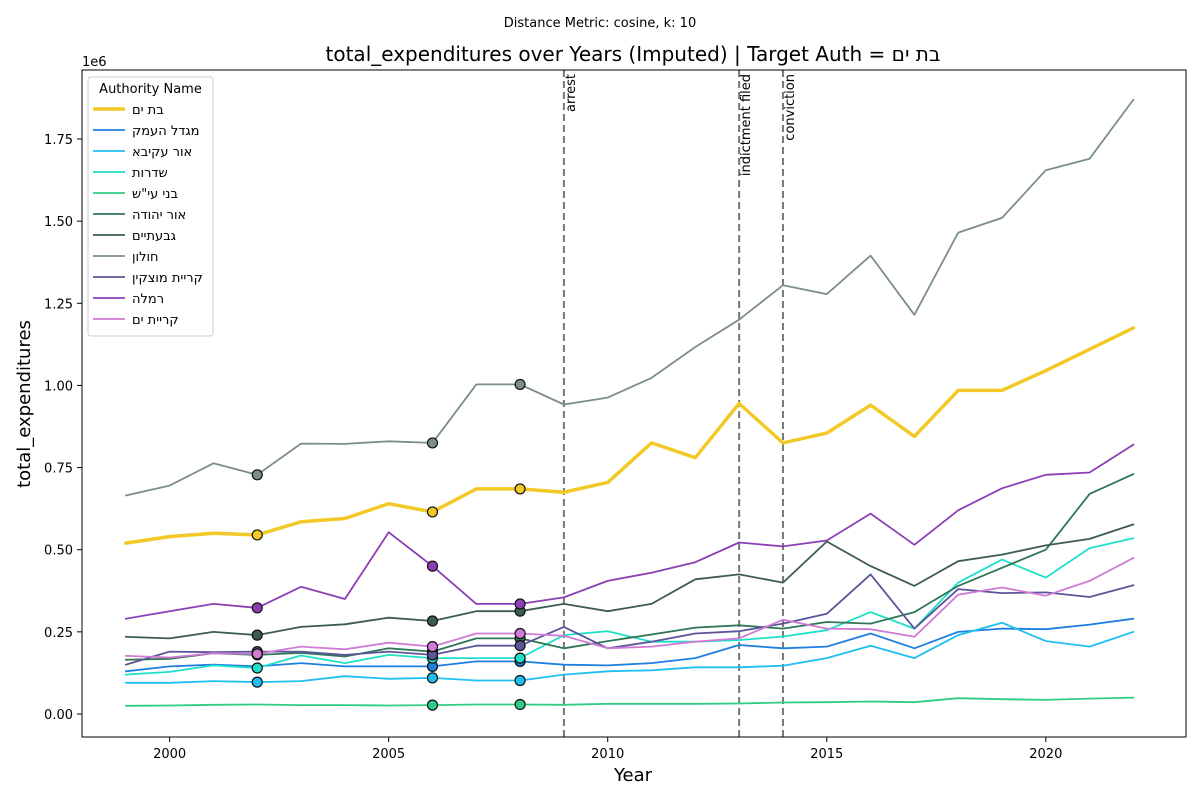 This screenshot has width=1200, height=800. I want to click on x-tick-label: 2020, so click(1045, 754).